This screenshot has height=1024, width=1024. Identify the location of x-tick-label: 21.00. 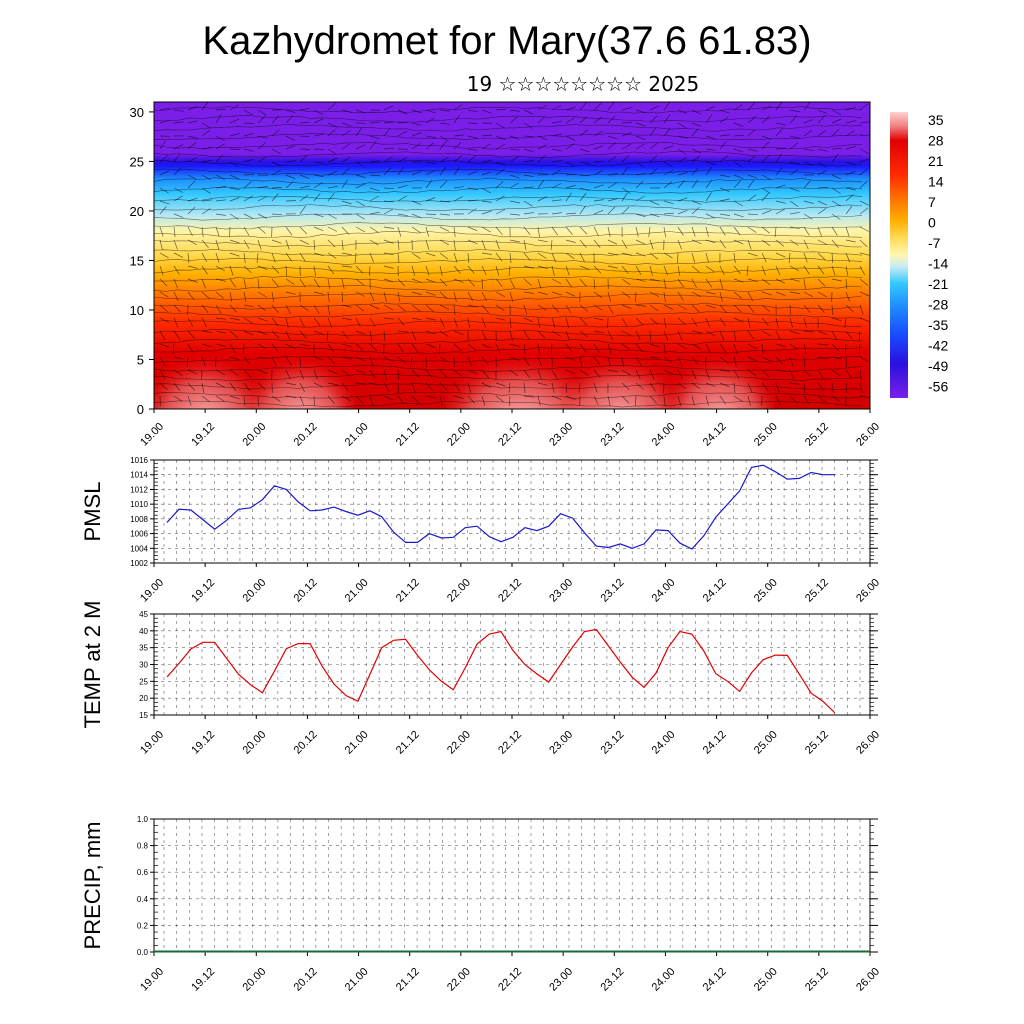
(357, 743).